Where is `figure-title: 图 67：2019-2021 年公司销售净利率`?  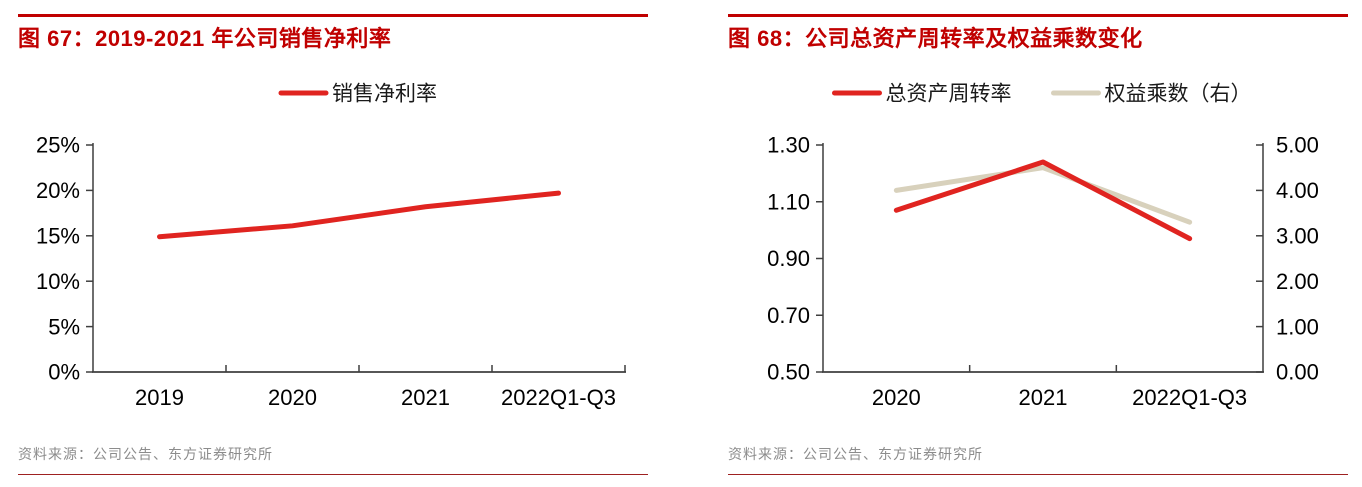 figure-title: 图 67：2019-2021 年公司销售净利率 is located at coordinates (205, 38).